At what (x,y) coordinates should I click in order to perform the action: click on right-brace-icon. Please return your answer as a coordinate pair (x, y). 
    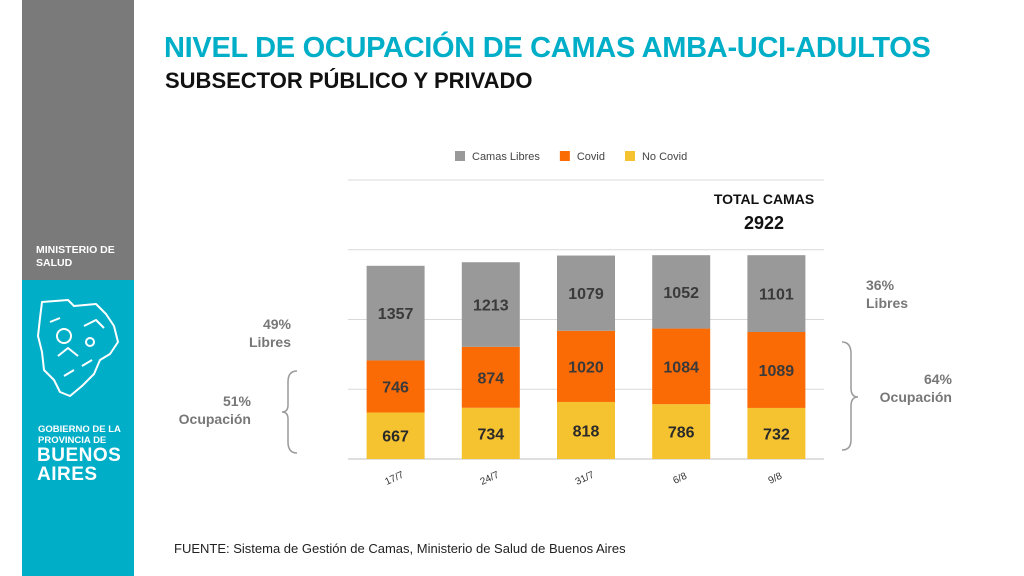
    Looking at the image, I should click on (850, 396).